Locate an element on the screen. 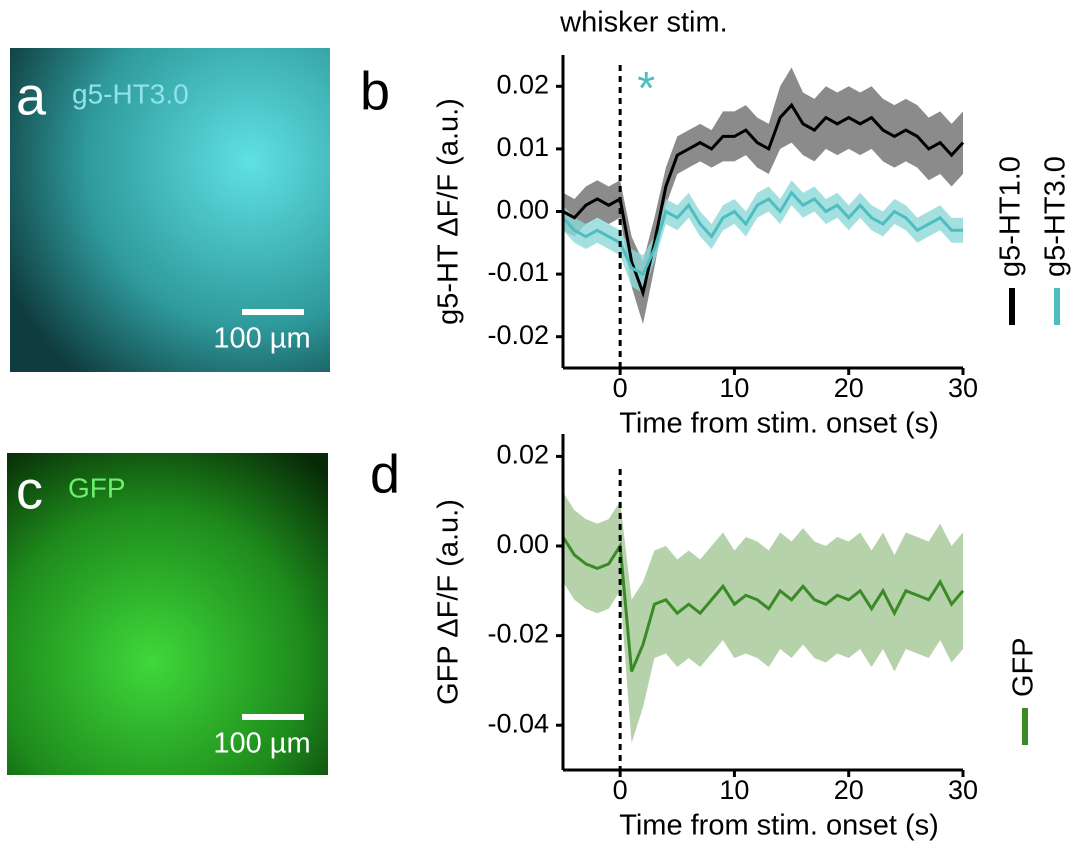  significance-marker: * is located at coordinates (646, 88).